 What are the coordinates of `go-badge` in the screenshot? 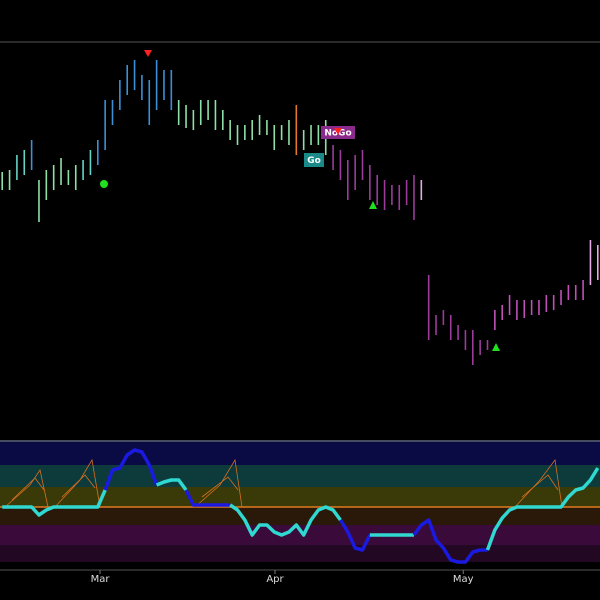 It's located at (314, 160).